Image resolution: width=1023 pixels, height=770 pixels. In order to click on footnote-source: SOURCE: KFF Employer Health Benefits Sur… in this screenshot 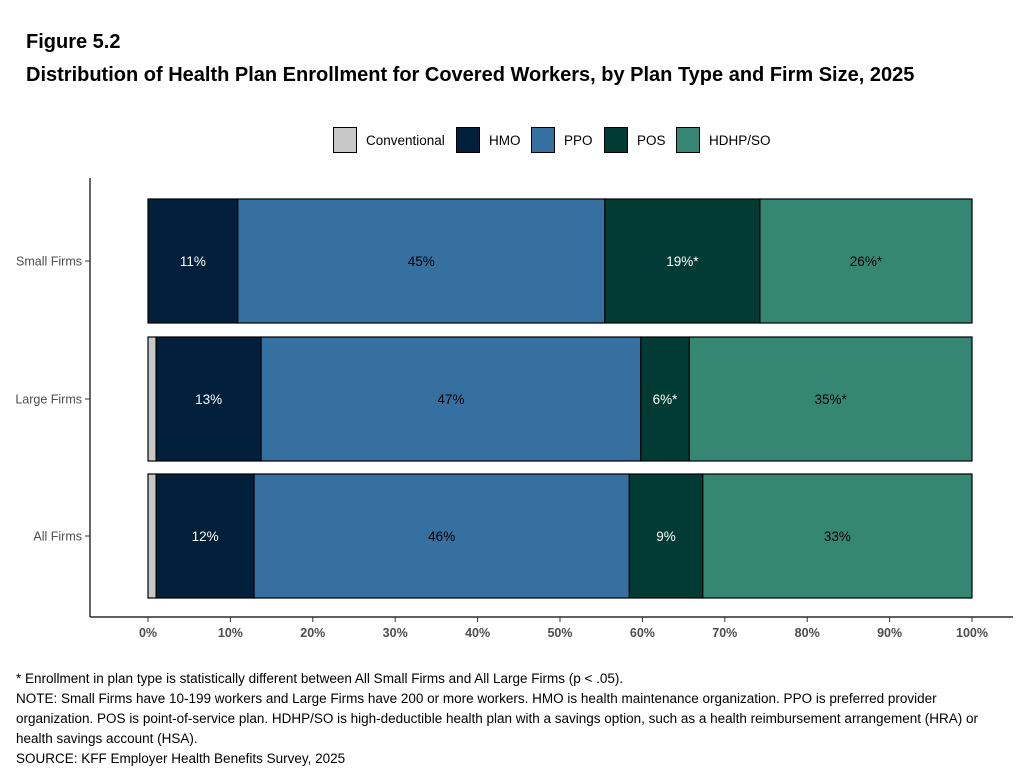, I will do `click(181, 758)`.